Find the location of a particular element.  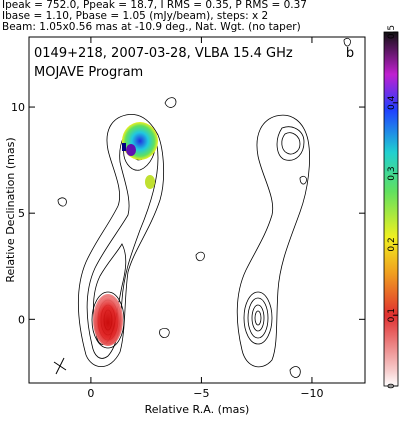

colorbar-ticks: 0 0.1 0.2 0.3 0.4 0.5 is located at coordinates (392, 207).